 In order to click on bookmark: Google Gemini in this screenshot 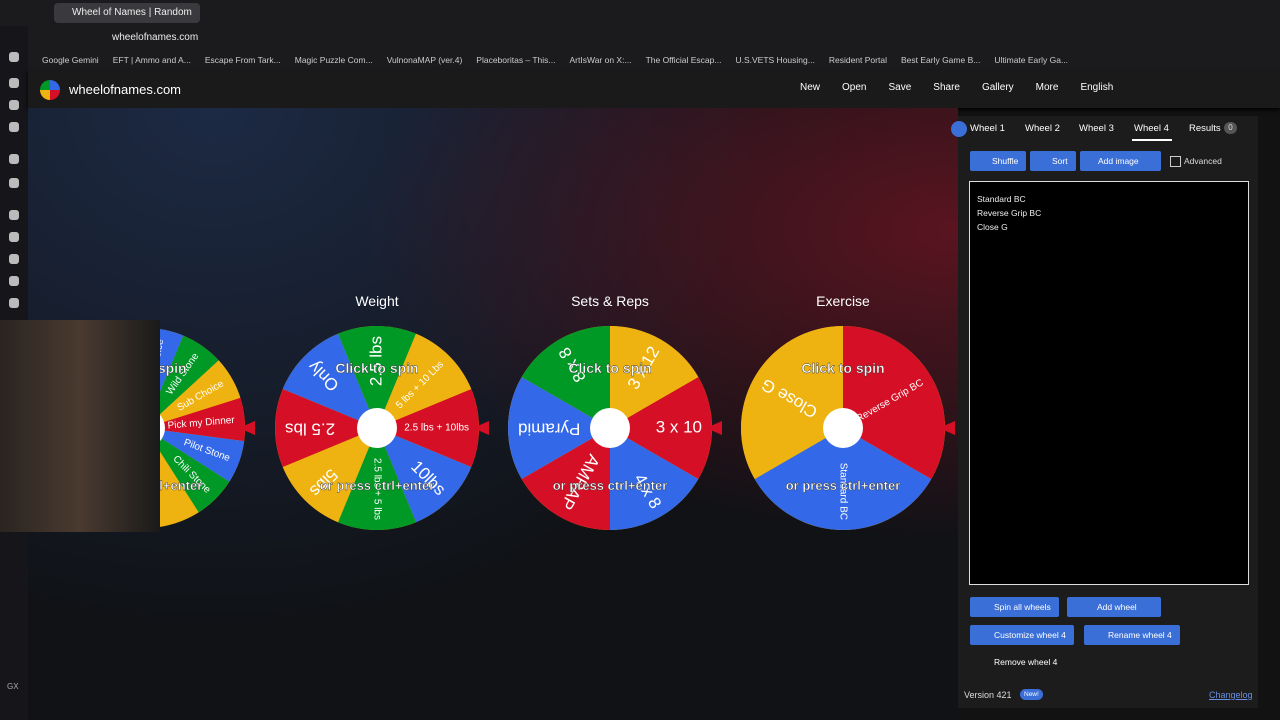, I will do `click(70, 60)`.